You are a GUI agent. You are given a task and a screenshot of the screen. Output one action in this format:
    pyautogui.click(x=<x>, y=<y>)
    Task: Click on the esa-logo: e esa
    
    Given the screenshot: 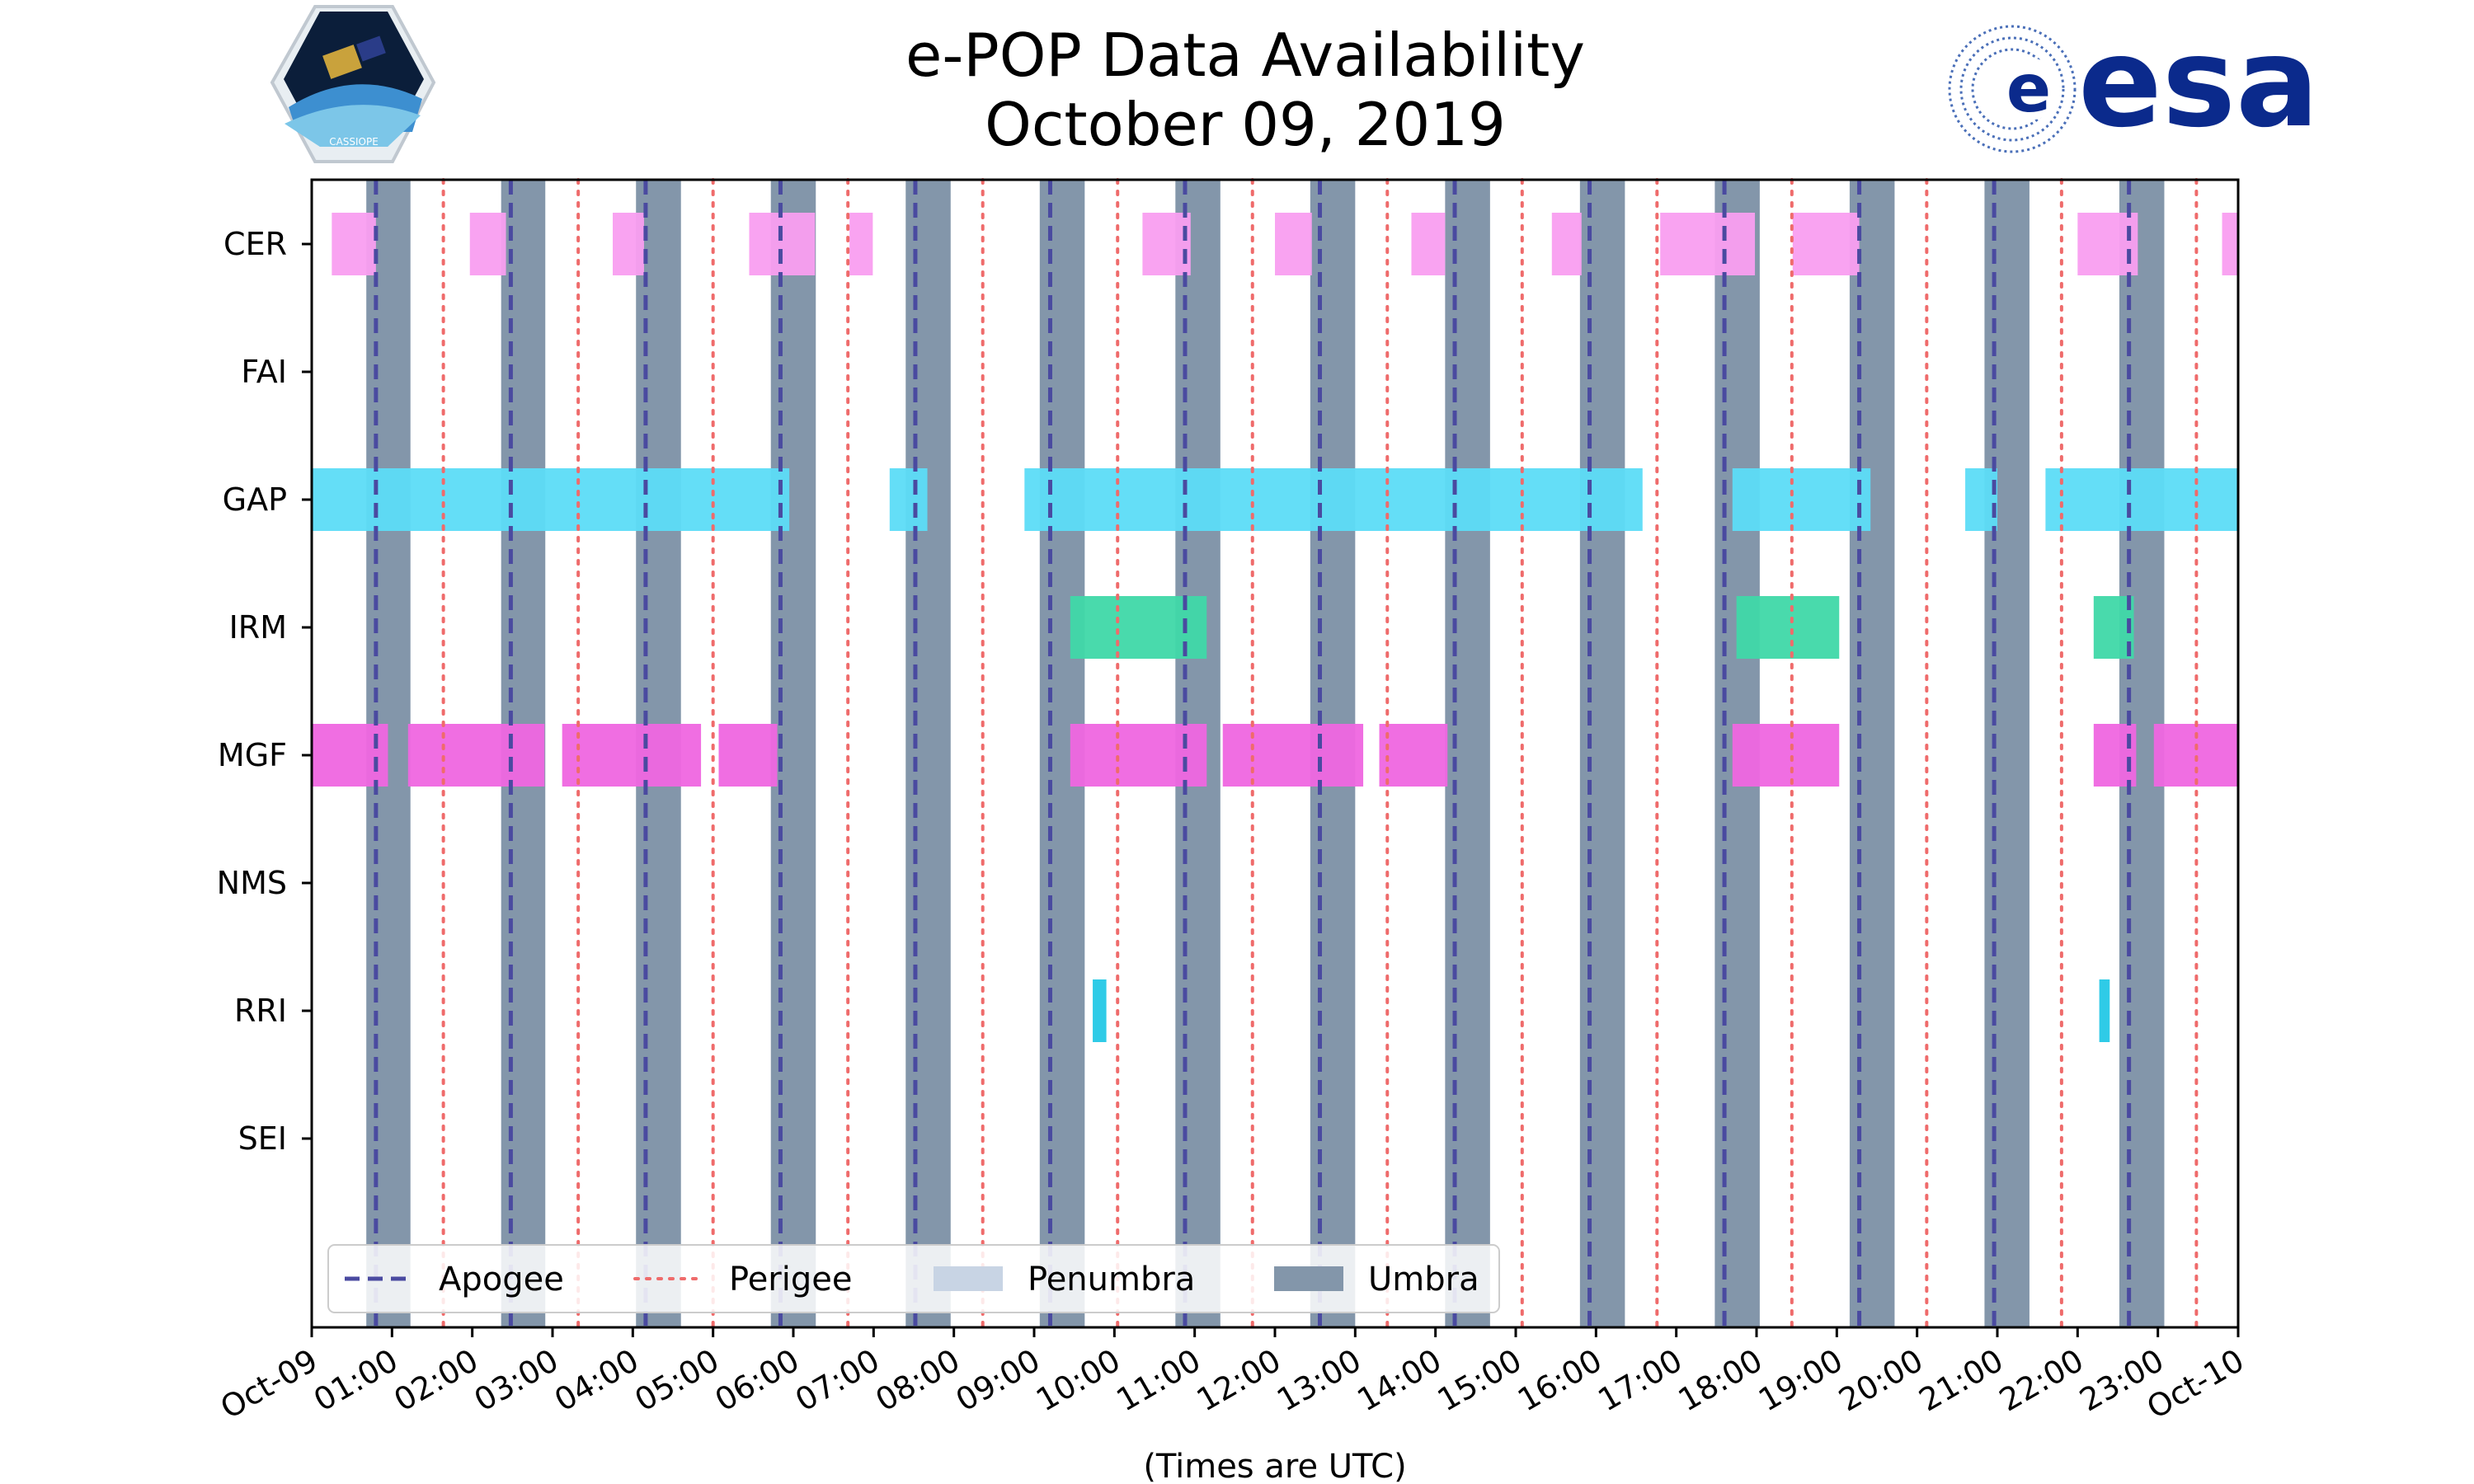 What is the action you would take?
    pyautogui.click(x=2133, y=83)
    